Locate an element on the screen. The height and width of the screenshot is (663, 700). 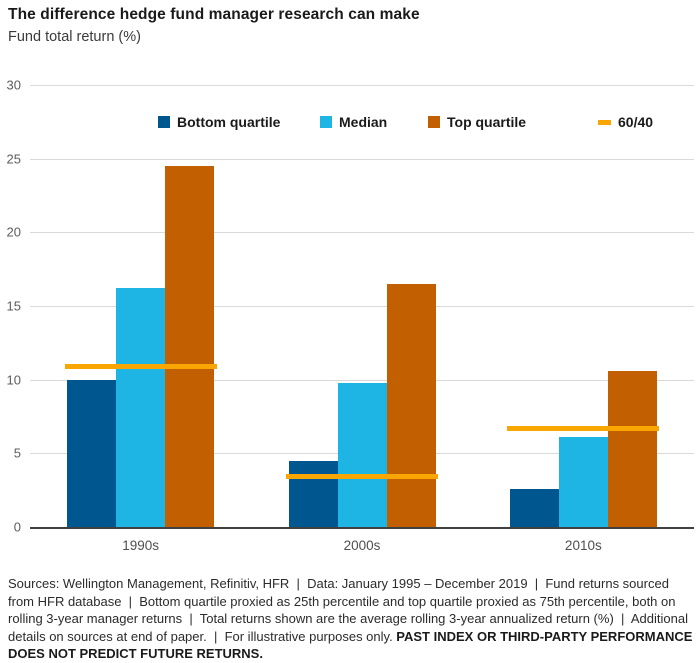
legend-item-60-40: 60/40 is located at coordinates (625, 122).